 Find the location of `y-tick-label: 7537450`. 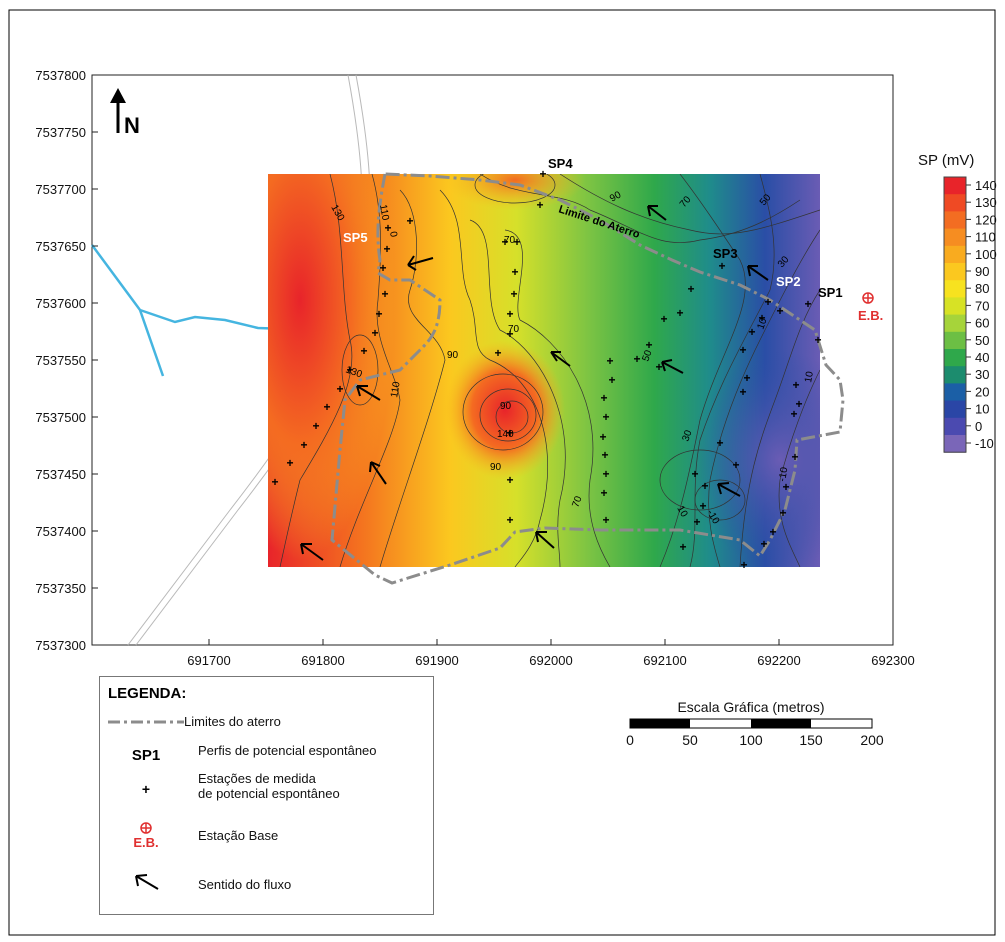

y-tick-label: 7537450 is located at coordinates (60, 474).